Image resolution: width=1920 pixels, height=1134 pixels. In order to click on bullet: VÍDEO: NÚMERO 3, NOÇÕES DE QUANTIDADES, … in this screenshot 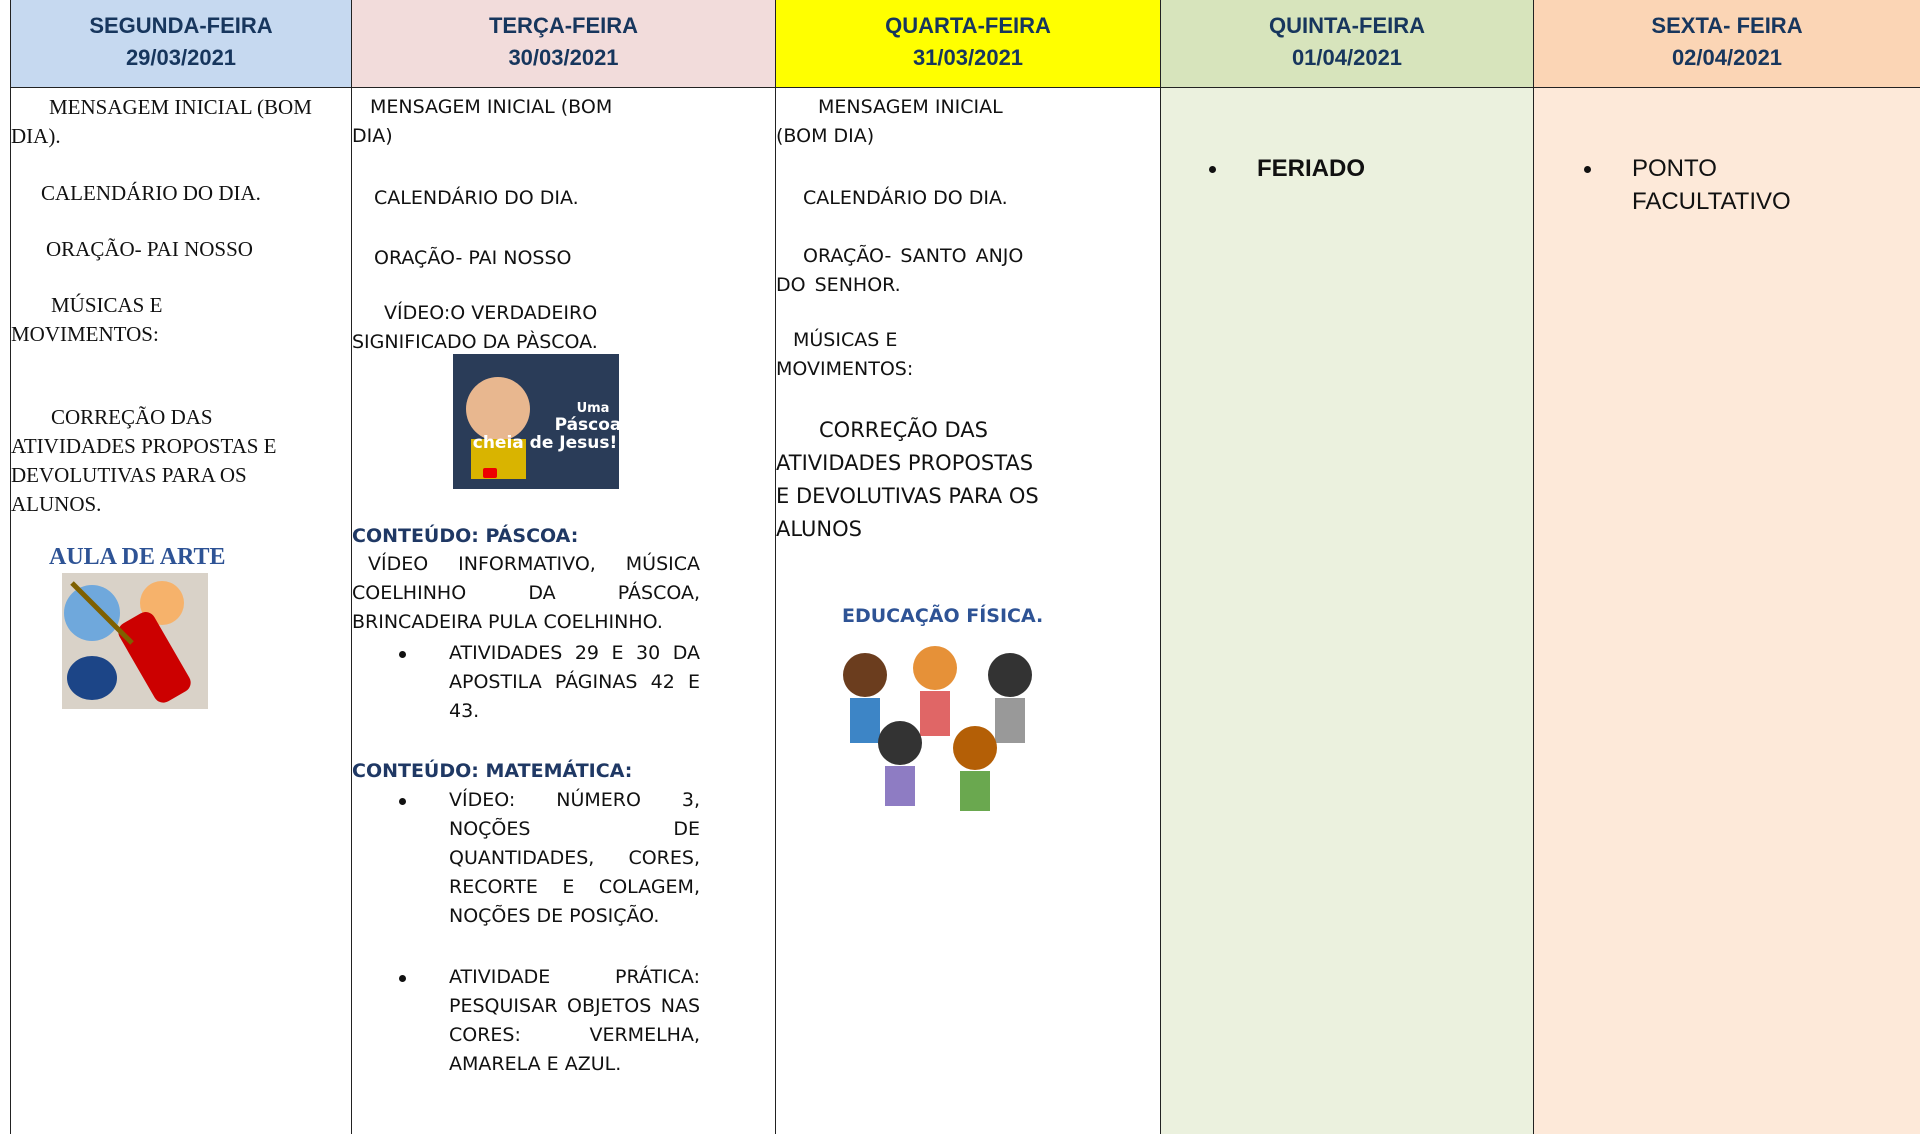, I will do `click(549, 858)`.